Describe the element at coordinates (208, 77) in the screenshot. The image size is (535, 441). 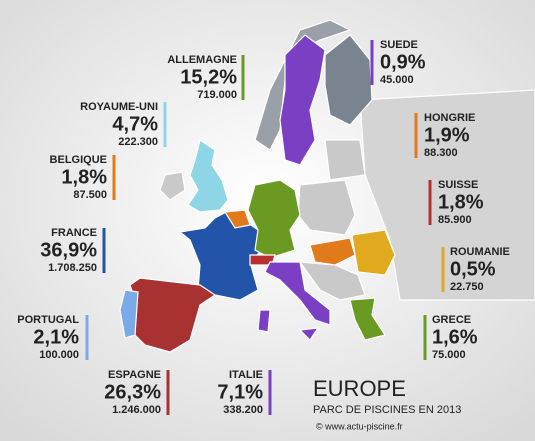
I see `country-percent: 15,2%` at that location.